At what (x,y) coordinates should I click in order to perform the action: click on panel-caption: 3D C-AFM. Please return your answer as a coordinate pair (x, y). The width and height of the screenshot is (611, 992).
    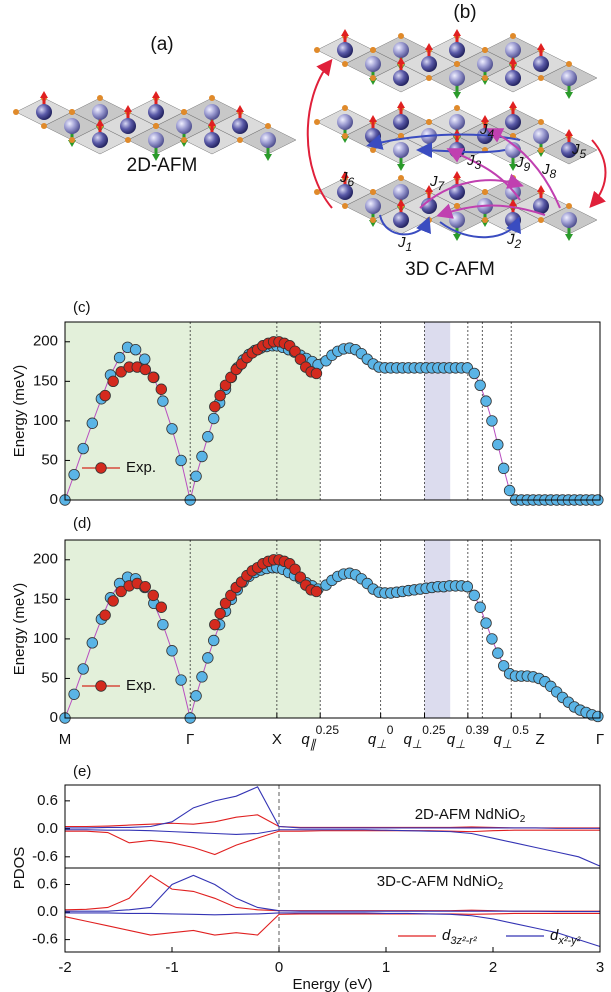
    Looking at the image, I should click on (450, 269).